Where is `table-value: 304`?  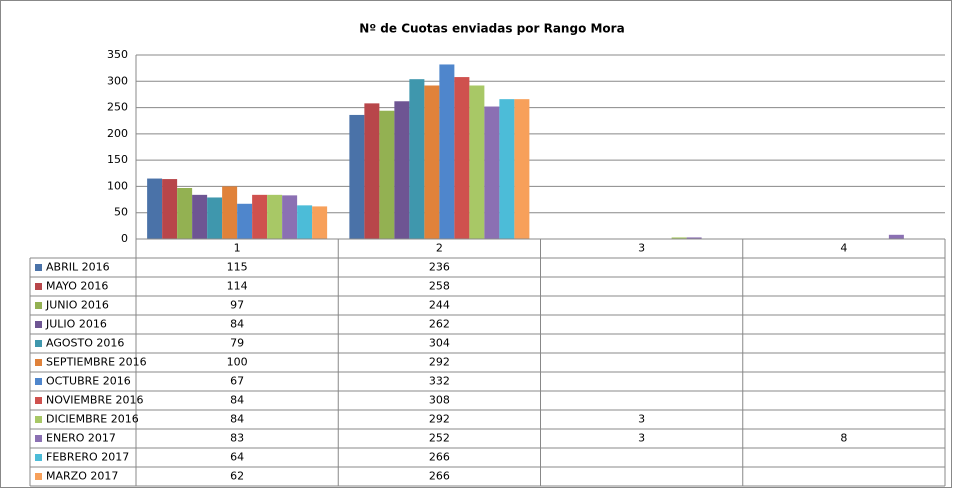
table-value: 304 is located at coordinates (439, 343).